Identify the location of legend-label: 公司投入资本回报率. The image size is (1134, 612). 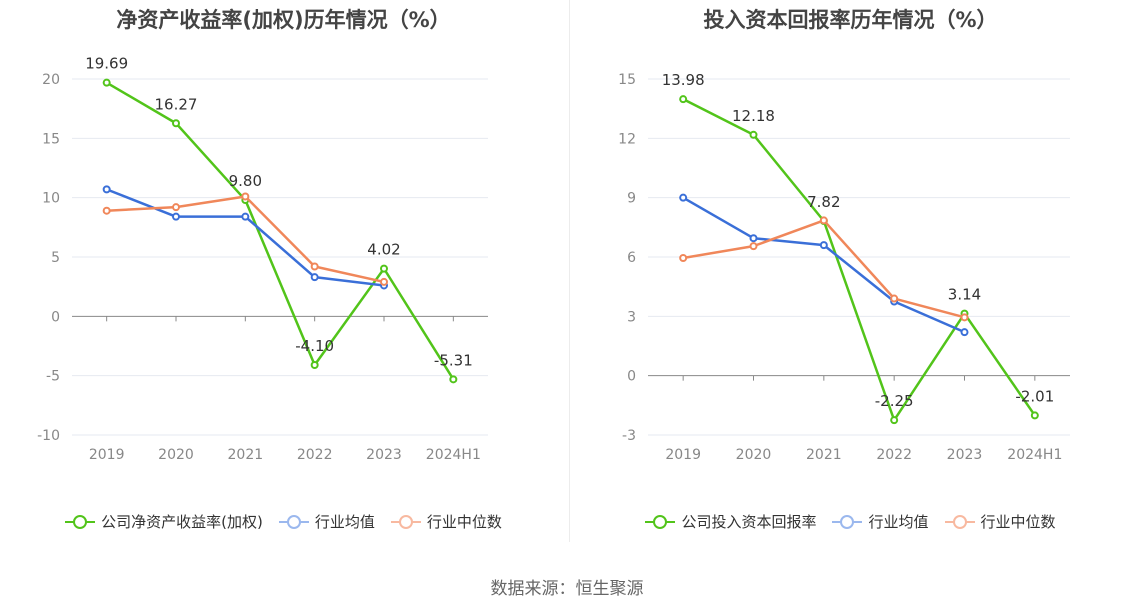
(749, 522).